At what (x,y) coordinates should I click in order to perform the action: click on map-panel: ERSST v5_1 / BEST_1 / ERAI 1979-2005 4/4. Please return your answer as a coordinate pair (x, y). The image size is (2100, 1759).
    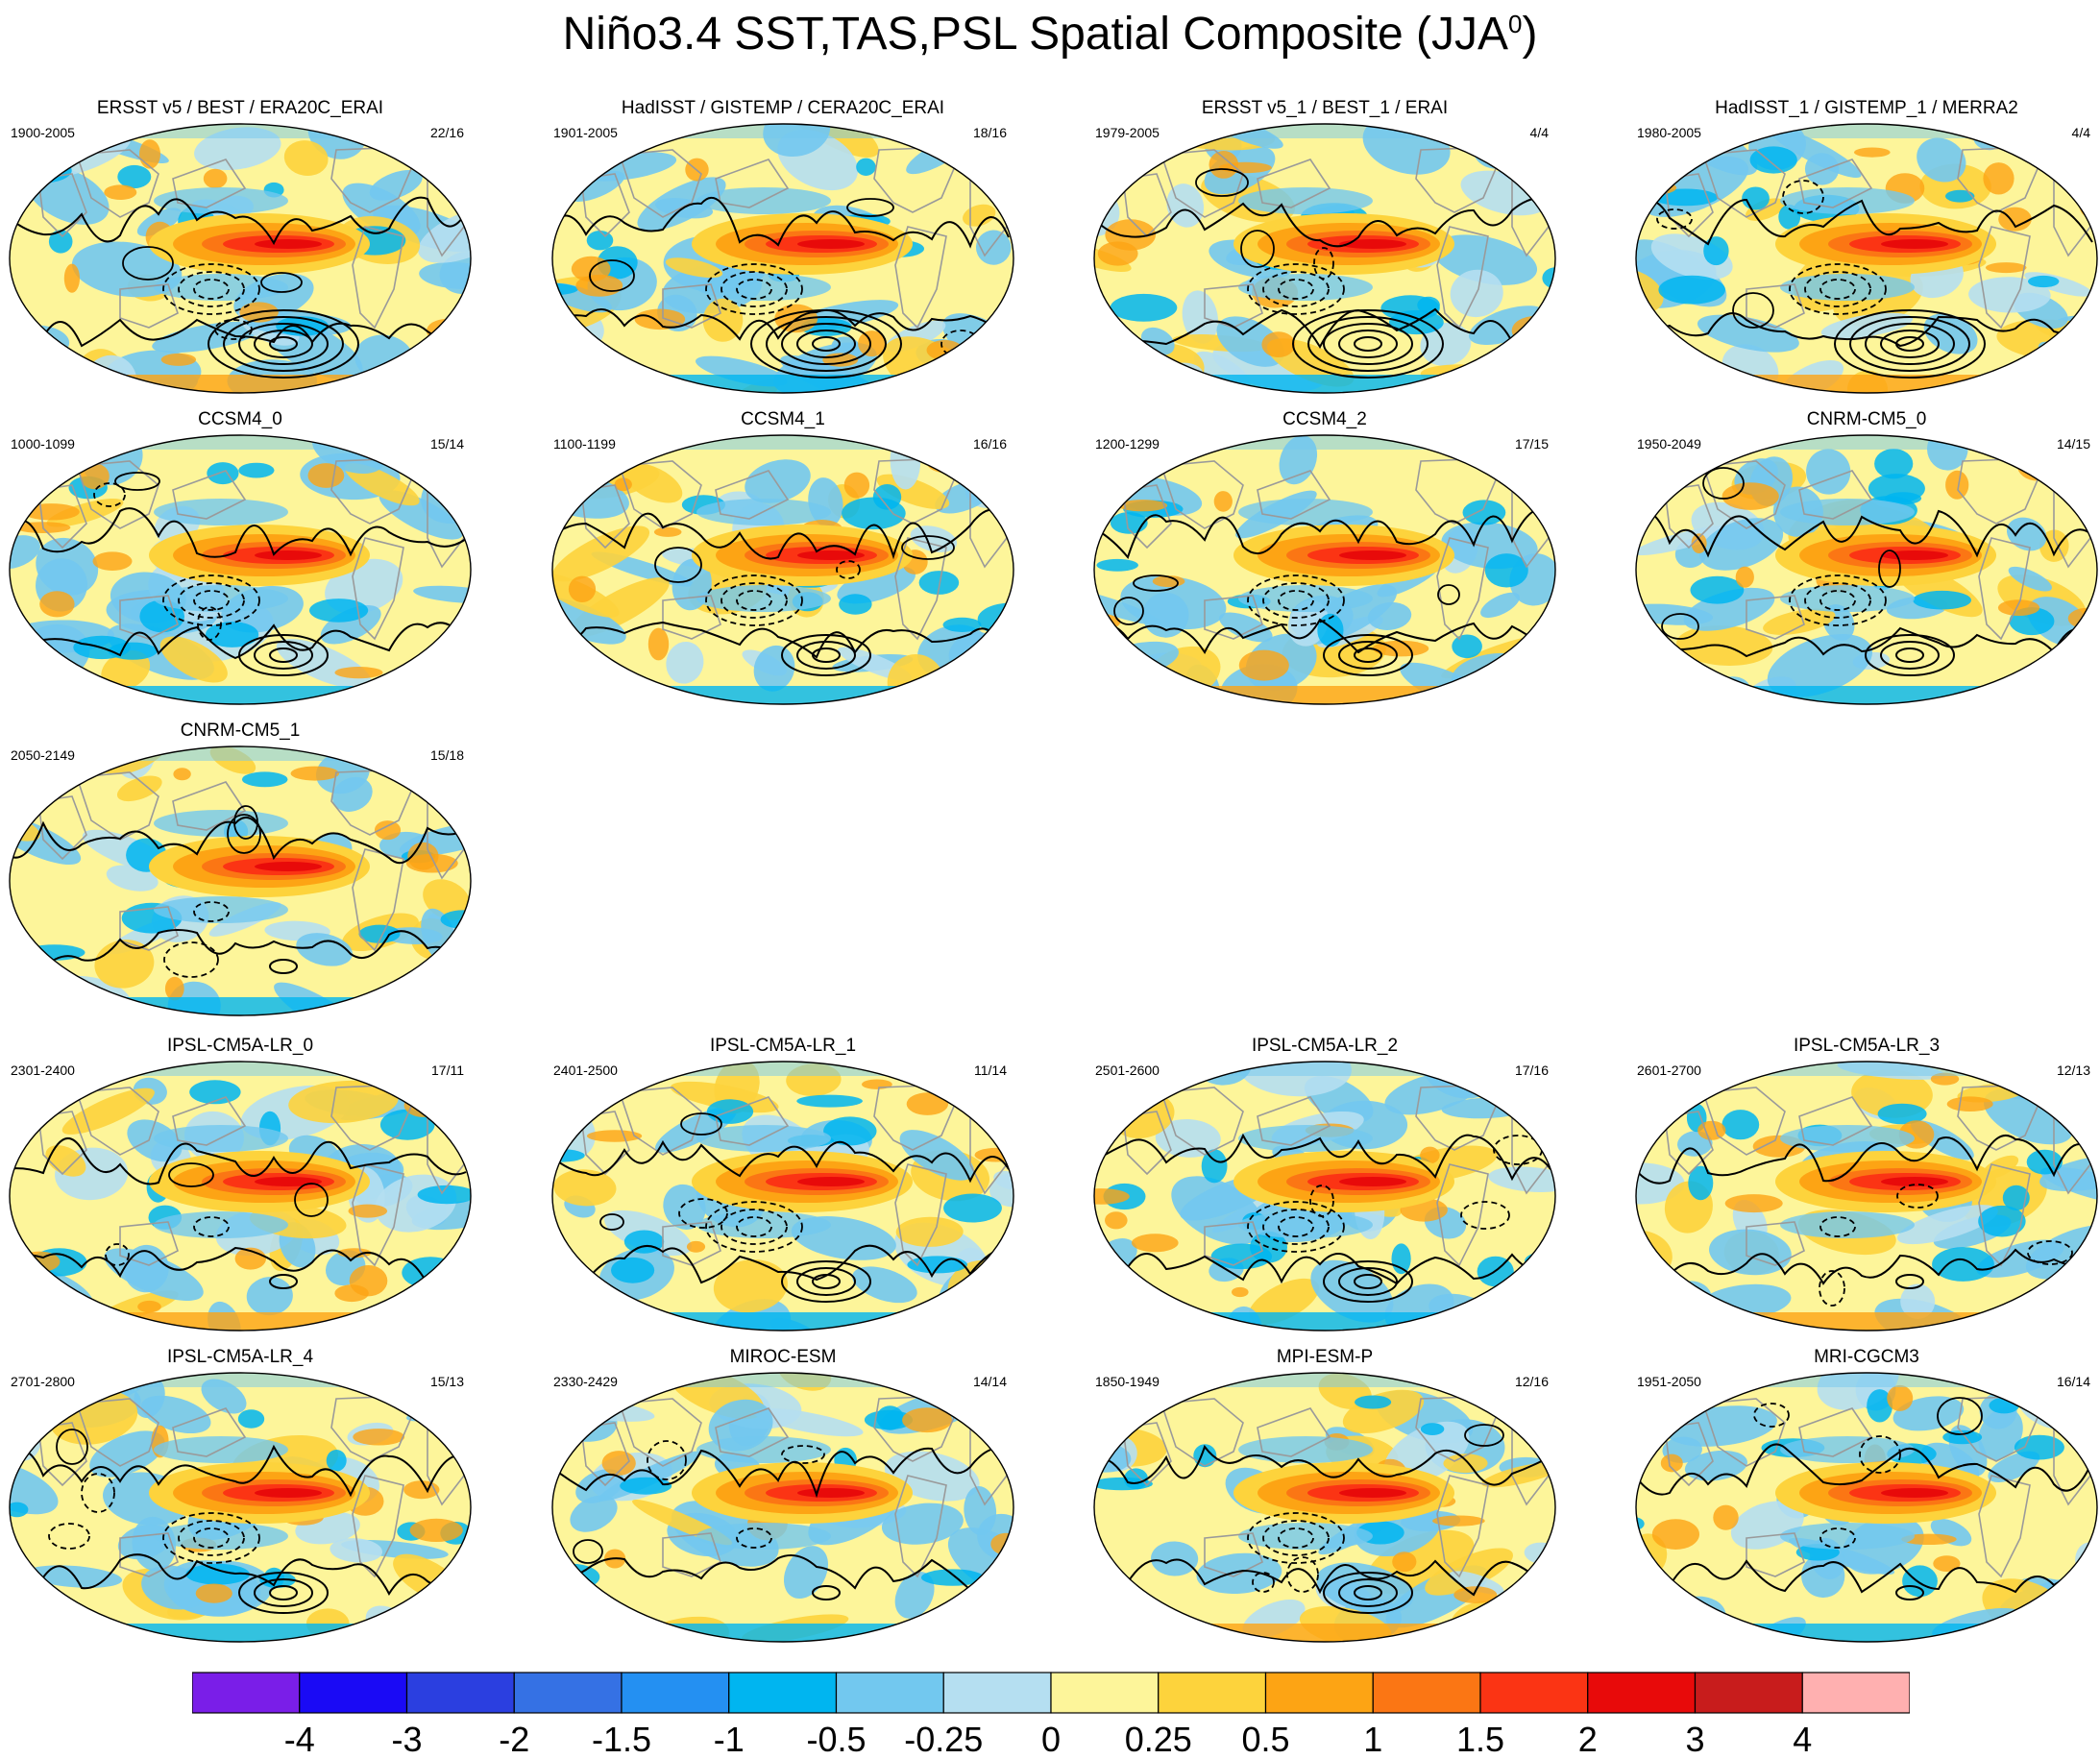
    Looking at the image, I should click on (1324, 247).